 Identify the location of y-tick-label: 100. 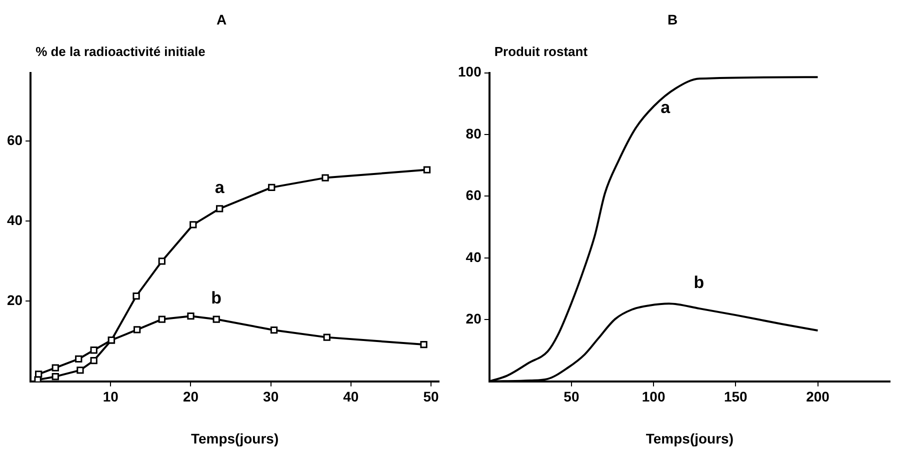
(470, 72).